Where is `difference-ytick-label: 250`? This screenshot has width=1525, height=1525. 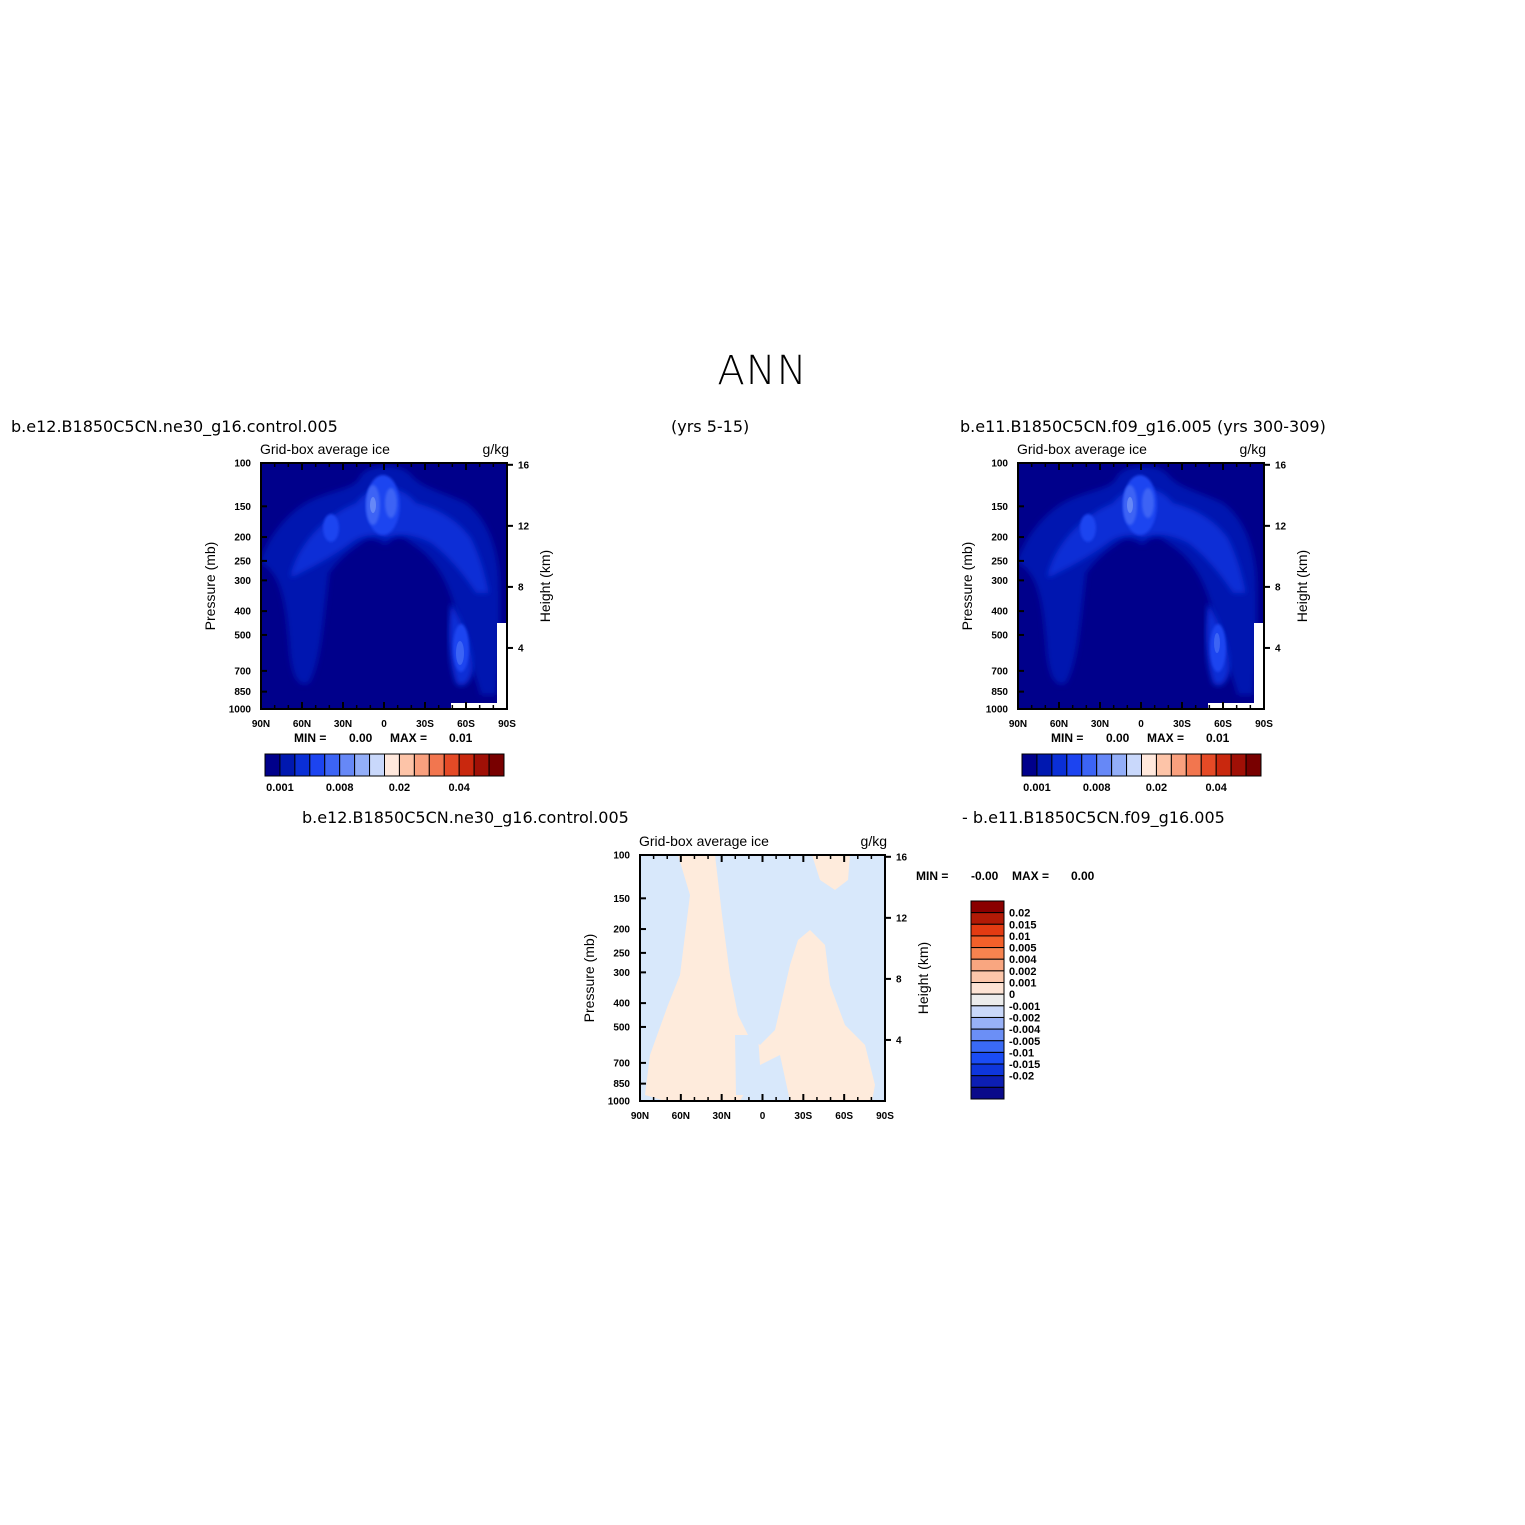 difference-ytick-label: 250 is located at coordinates (621, 953).